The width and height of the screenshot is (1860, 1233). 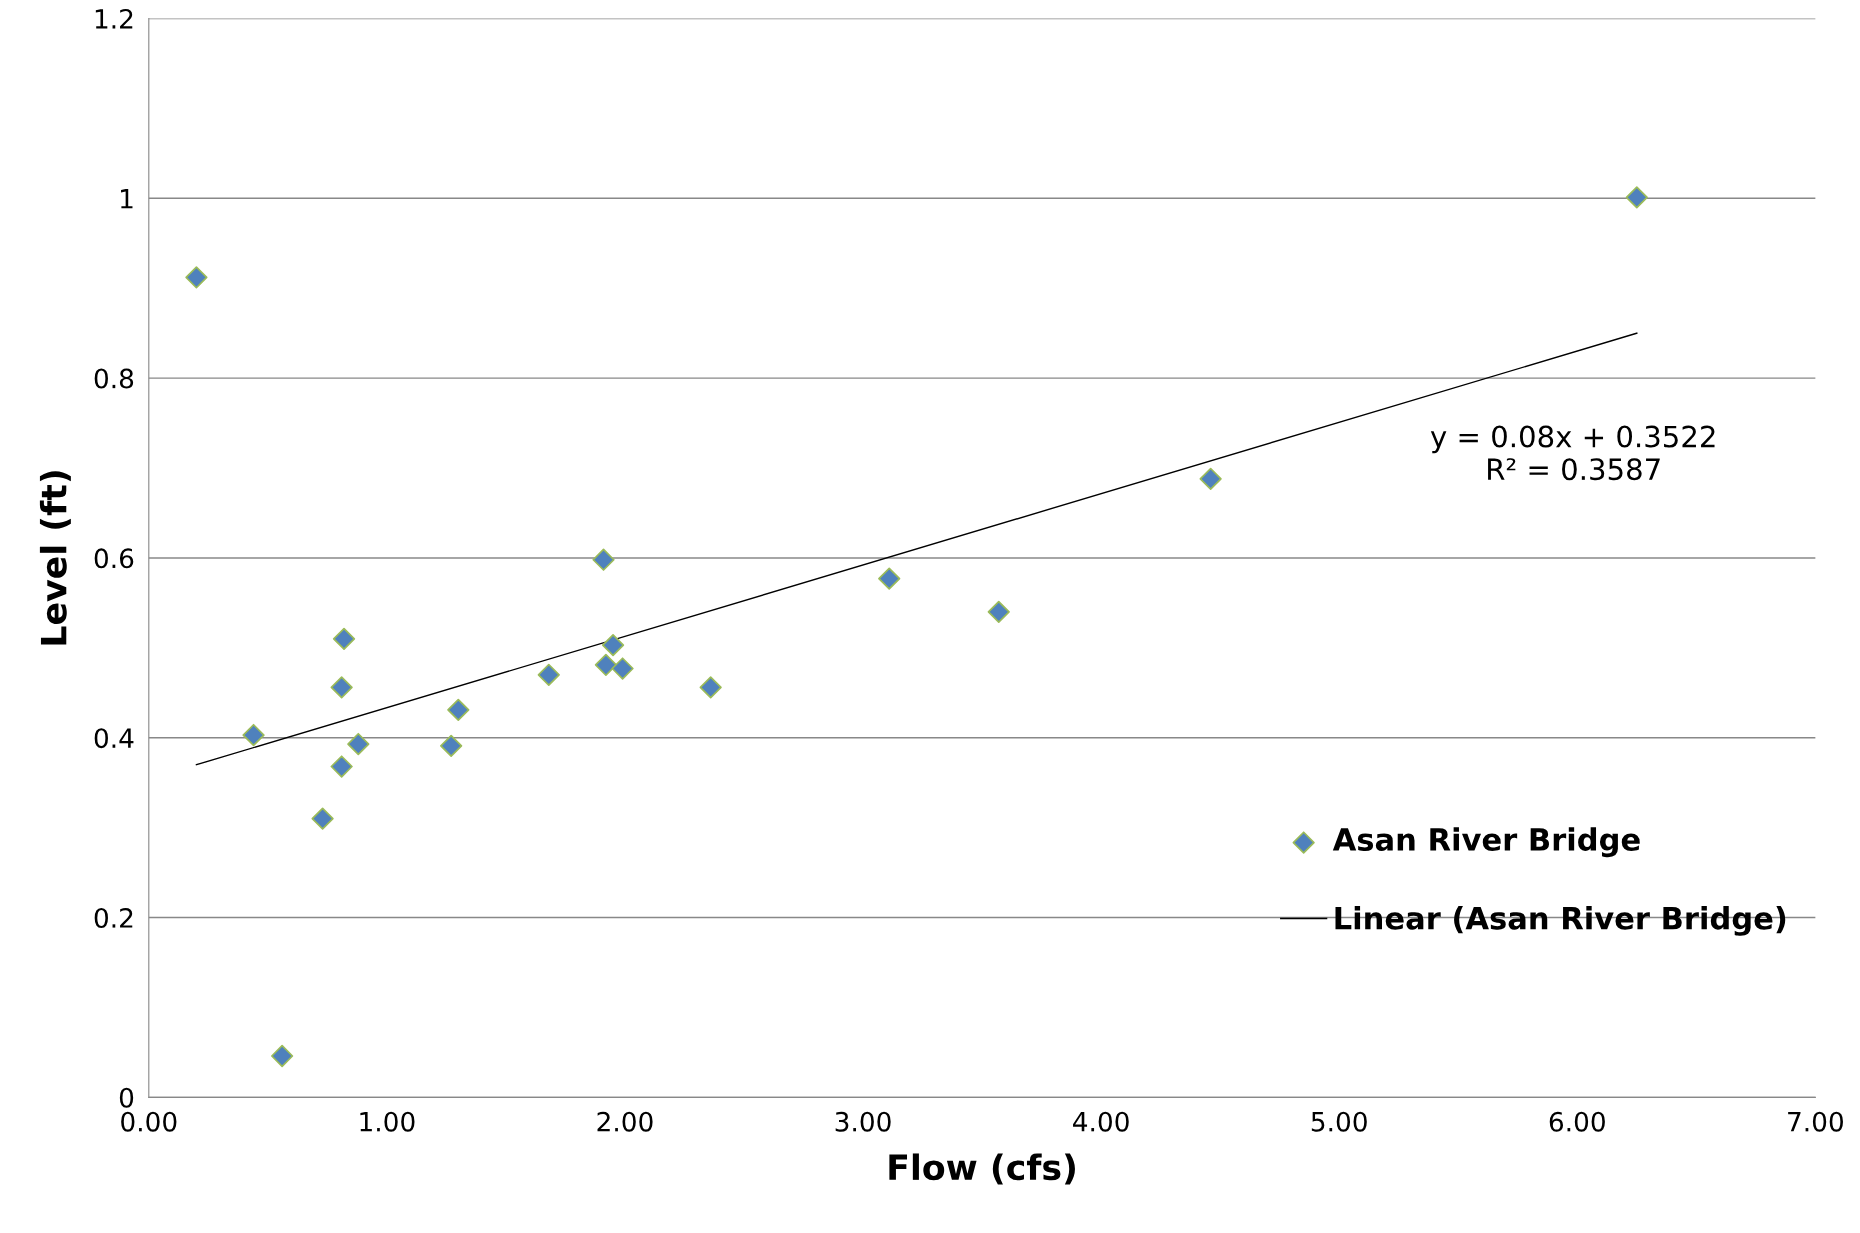 I want to click on y-tick-label: 0.4, so click(x=114, y=738).